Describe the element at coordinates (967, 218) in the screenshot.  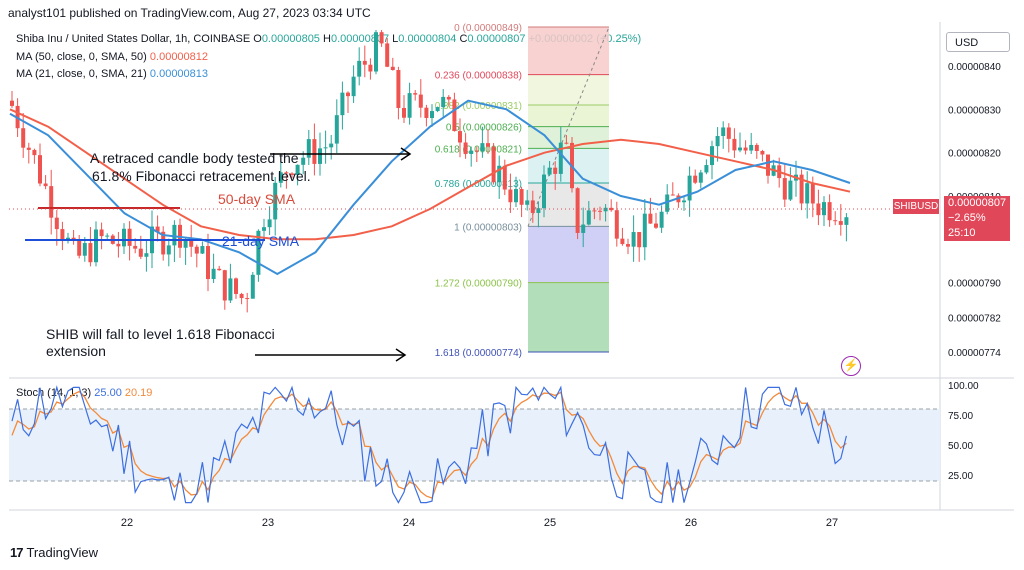
I see `last-change: −2.65%` at that location.